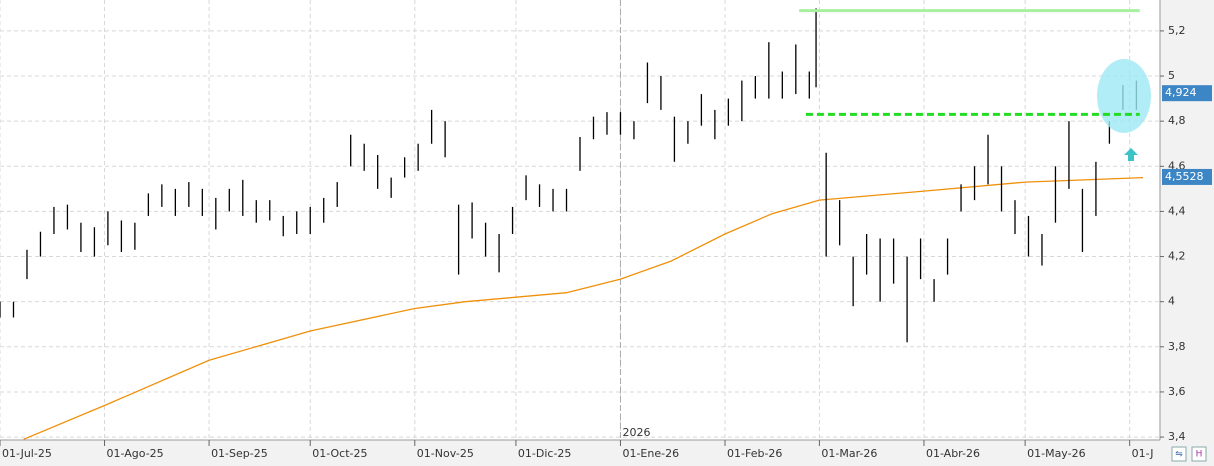 The image size is (1214, 466). I want to click on zoom-icon, so click(1179, 454).